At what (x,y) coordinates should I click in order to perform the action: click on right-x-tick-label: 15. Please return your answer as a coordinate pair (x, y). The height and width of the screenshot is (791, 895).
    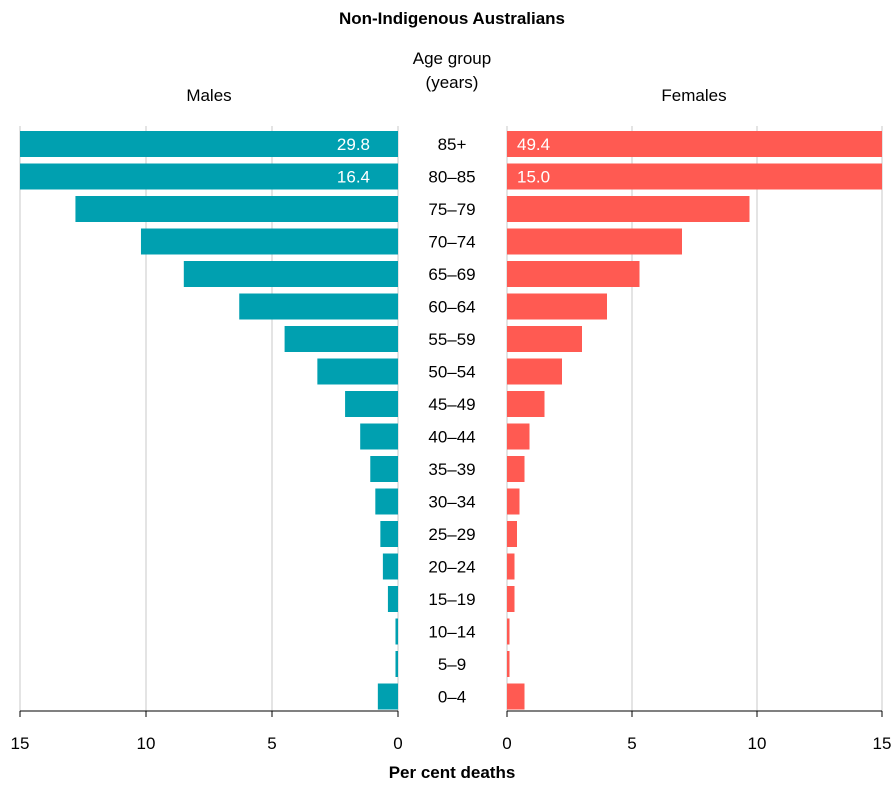
    Looking at the image, I should click on (882, 743).